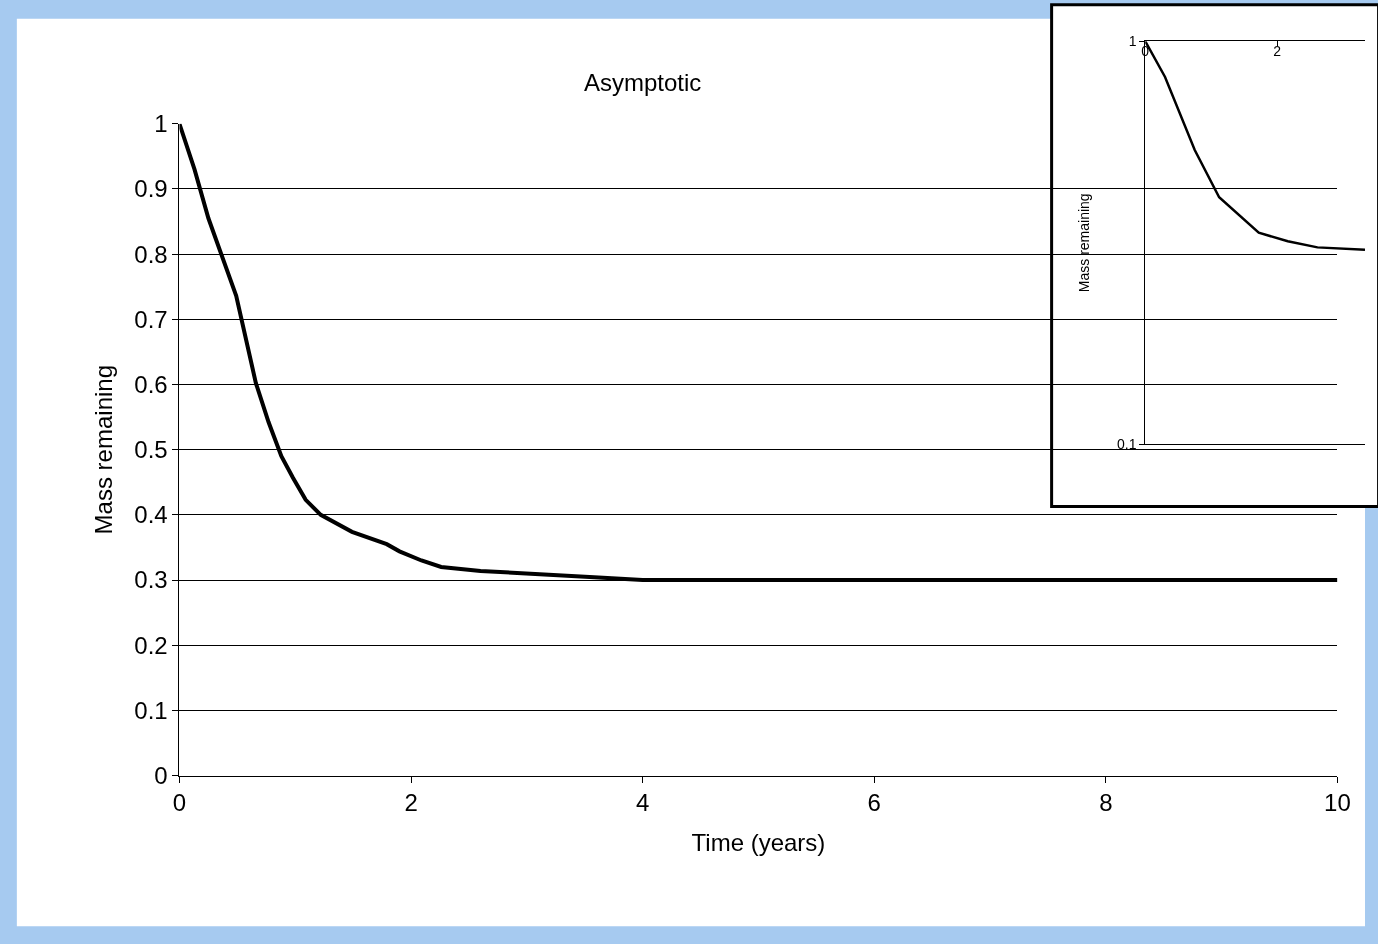 This screenshot has width=1378, height=944. I want to click on y-tick-label: 0.6, so click(151, 384).